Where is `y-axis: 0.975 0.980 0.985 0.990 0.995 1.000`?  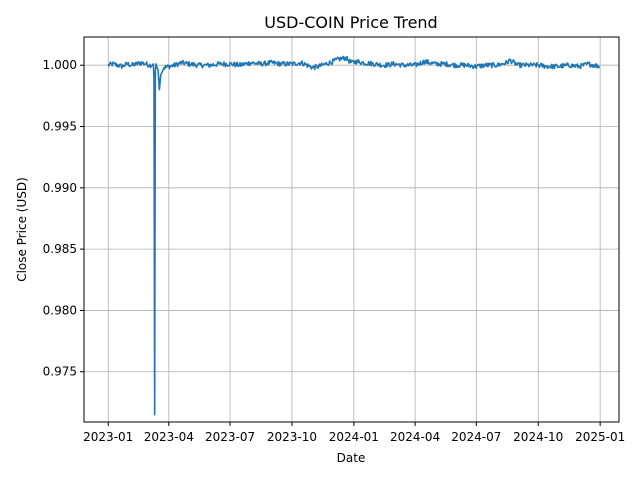 y-axis: 0.975 0.980 0.985 0.990 0.995 1.000 is located at coordinates (63, 218).